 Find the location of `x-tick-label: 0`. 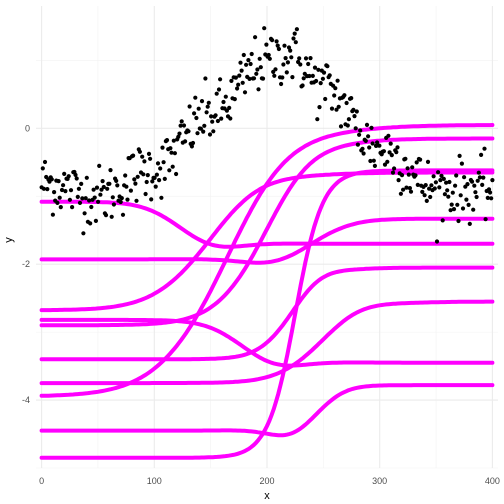

x-tick-label: 0 is located at coordinates (41, 481).